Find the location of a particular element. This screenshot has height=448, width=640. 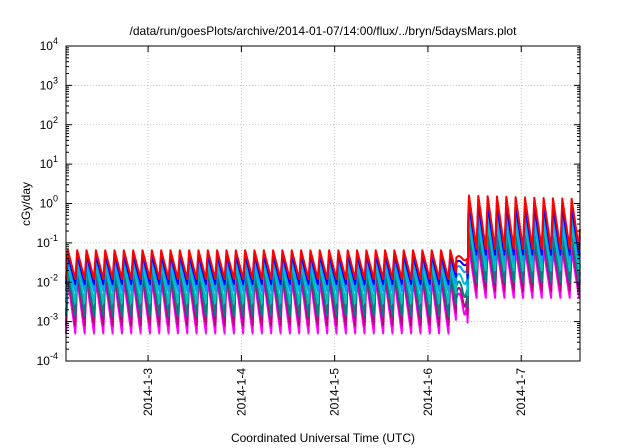

y-tick-label: 10⁻² is located at coordinates (47, 280).